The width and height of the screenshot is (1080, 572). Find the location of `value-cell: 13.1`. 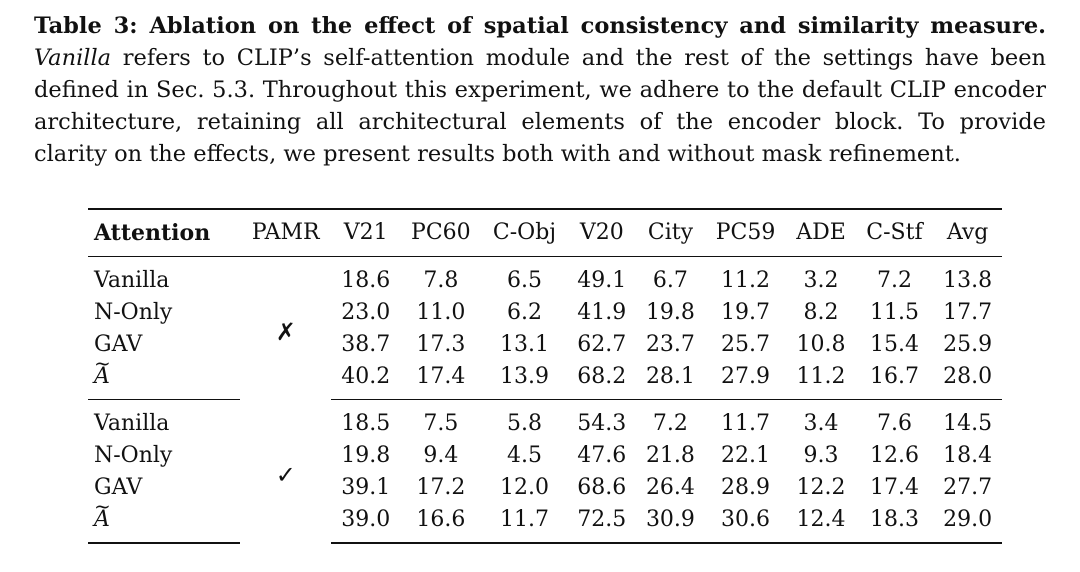

value-cell: 13.1 is located at coordinates (524, 344).